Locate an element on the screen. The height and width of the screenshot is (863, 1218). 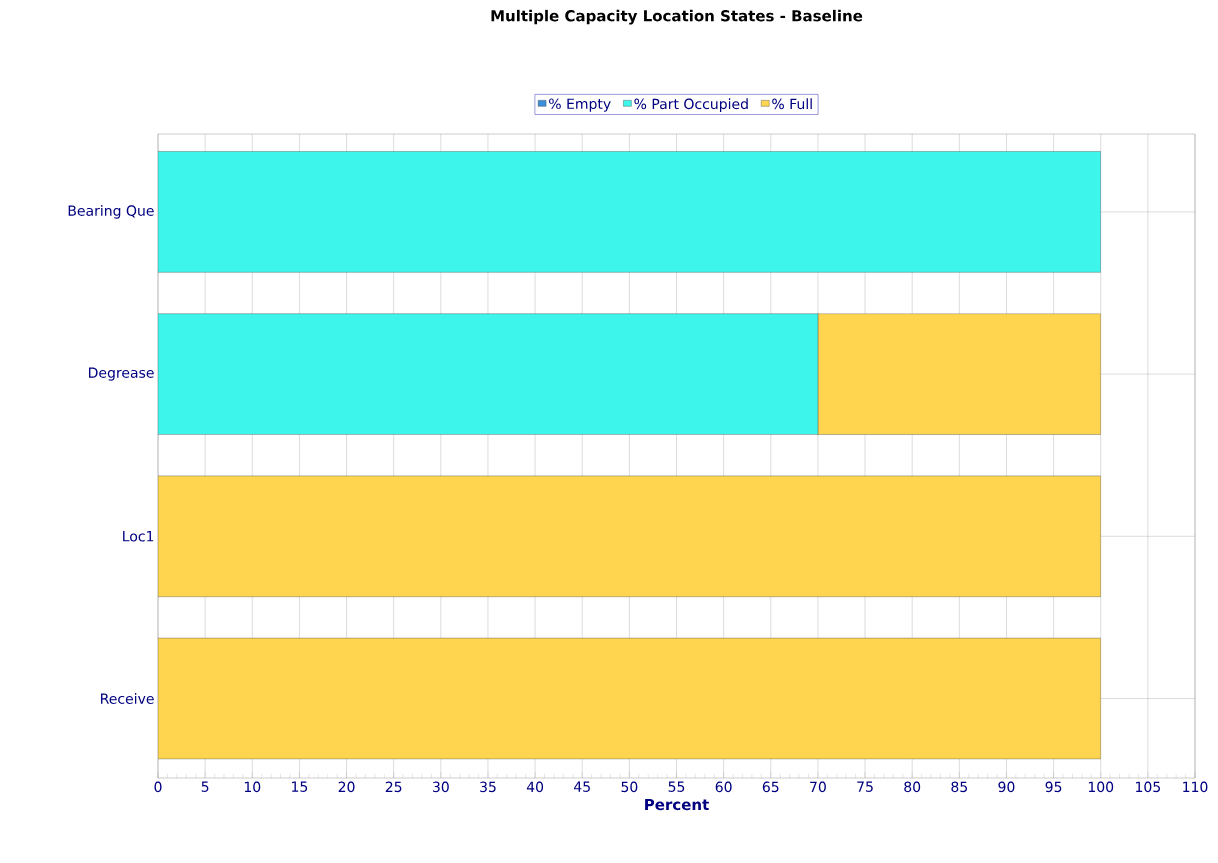
x-tick-label: 70 is located at coordinates (818, 787).